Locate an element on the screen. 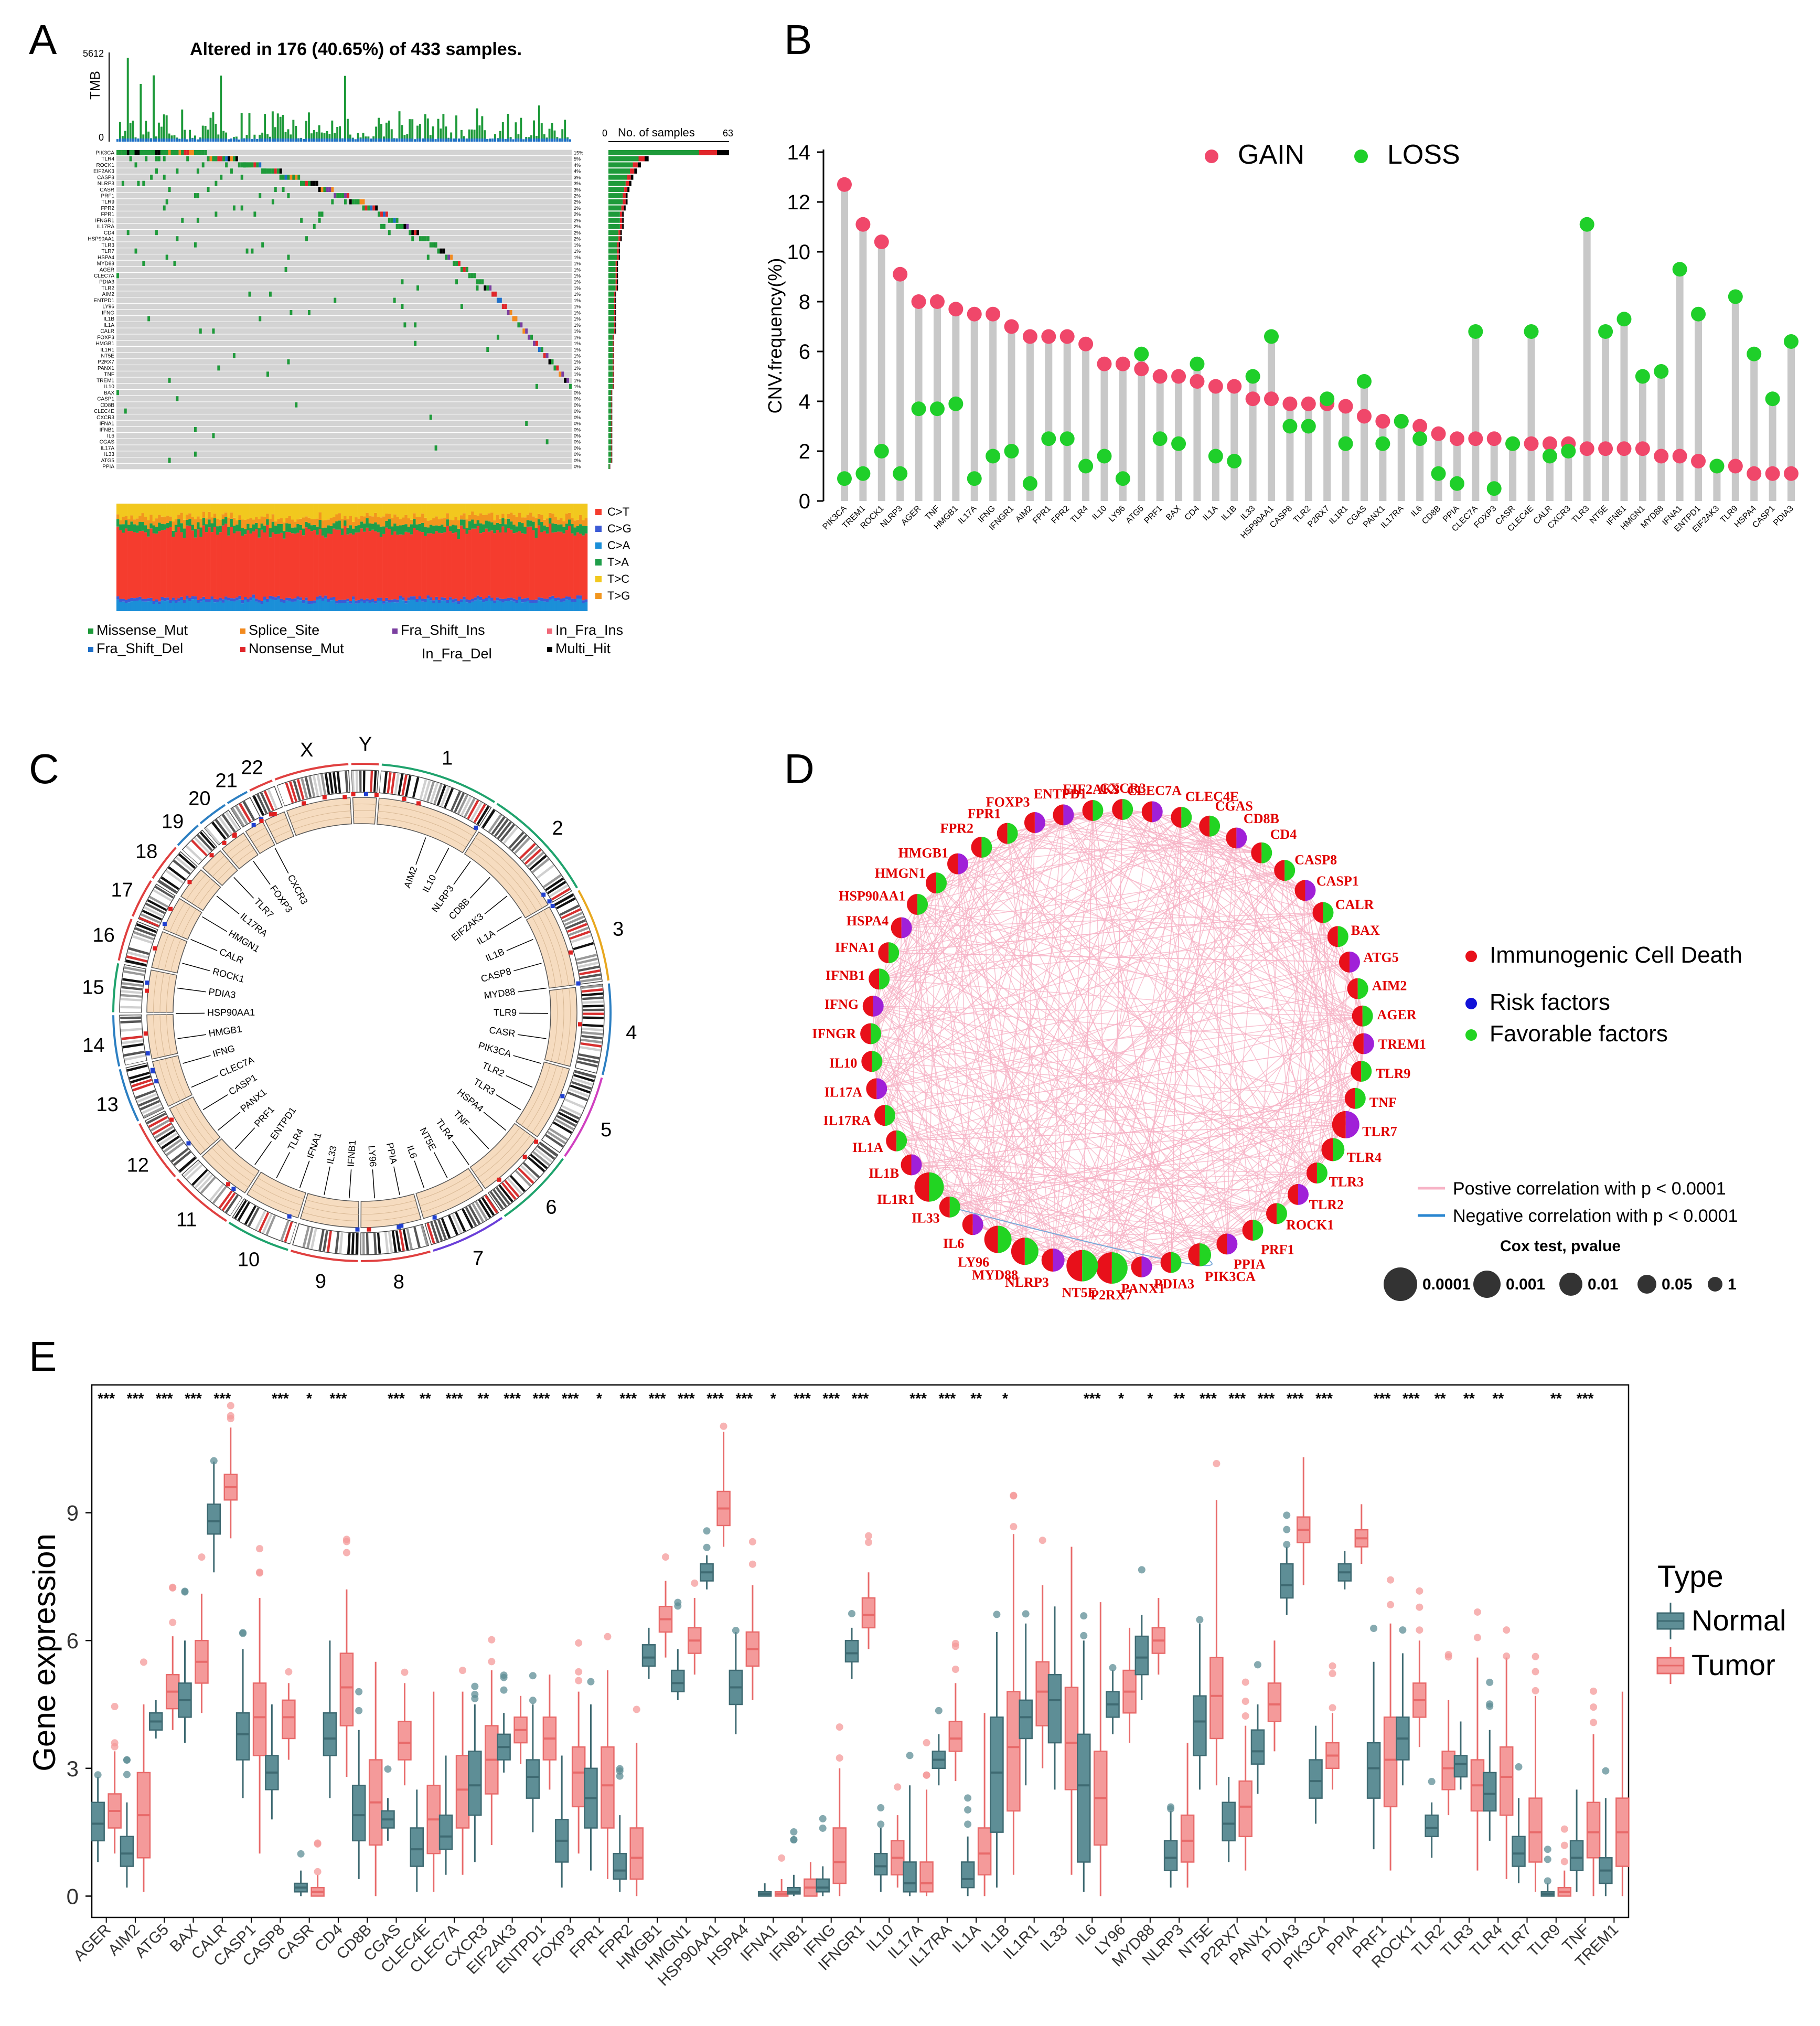 The width and height of the screenshot is (1820, 2026). legend-label: Tumor is located at coordinates (1733, 1664).